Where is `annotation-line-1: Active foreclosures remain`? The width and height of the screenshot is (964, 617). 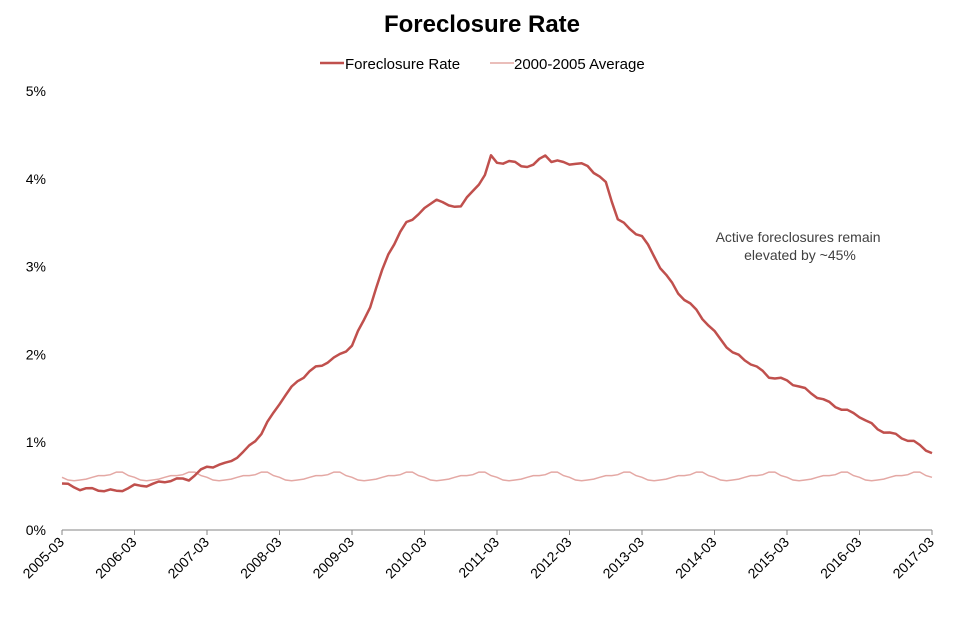
annotation-line-1: Active foreclosures remain is located at coordinates (798, 237).